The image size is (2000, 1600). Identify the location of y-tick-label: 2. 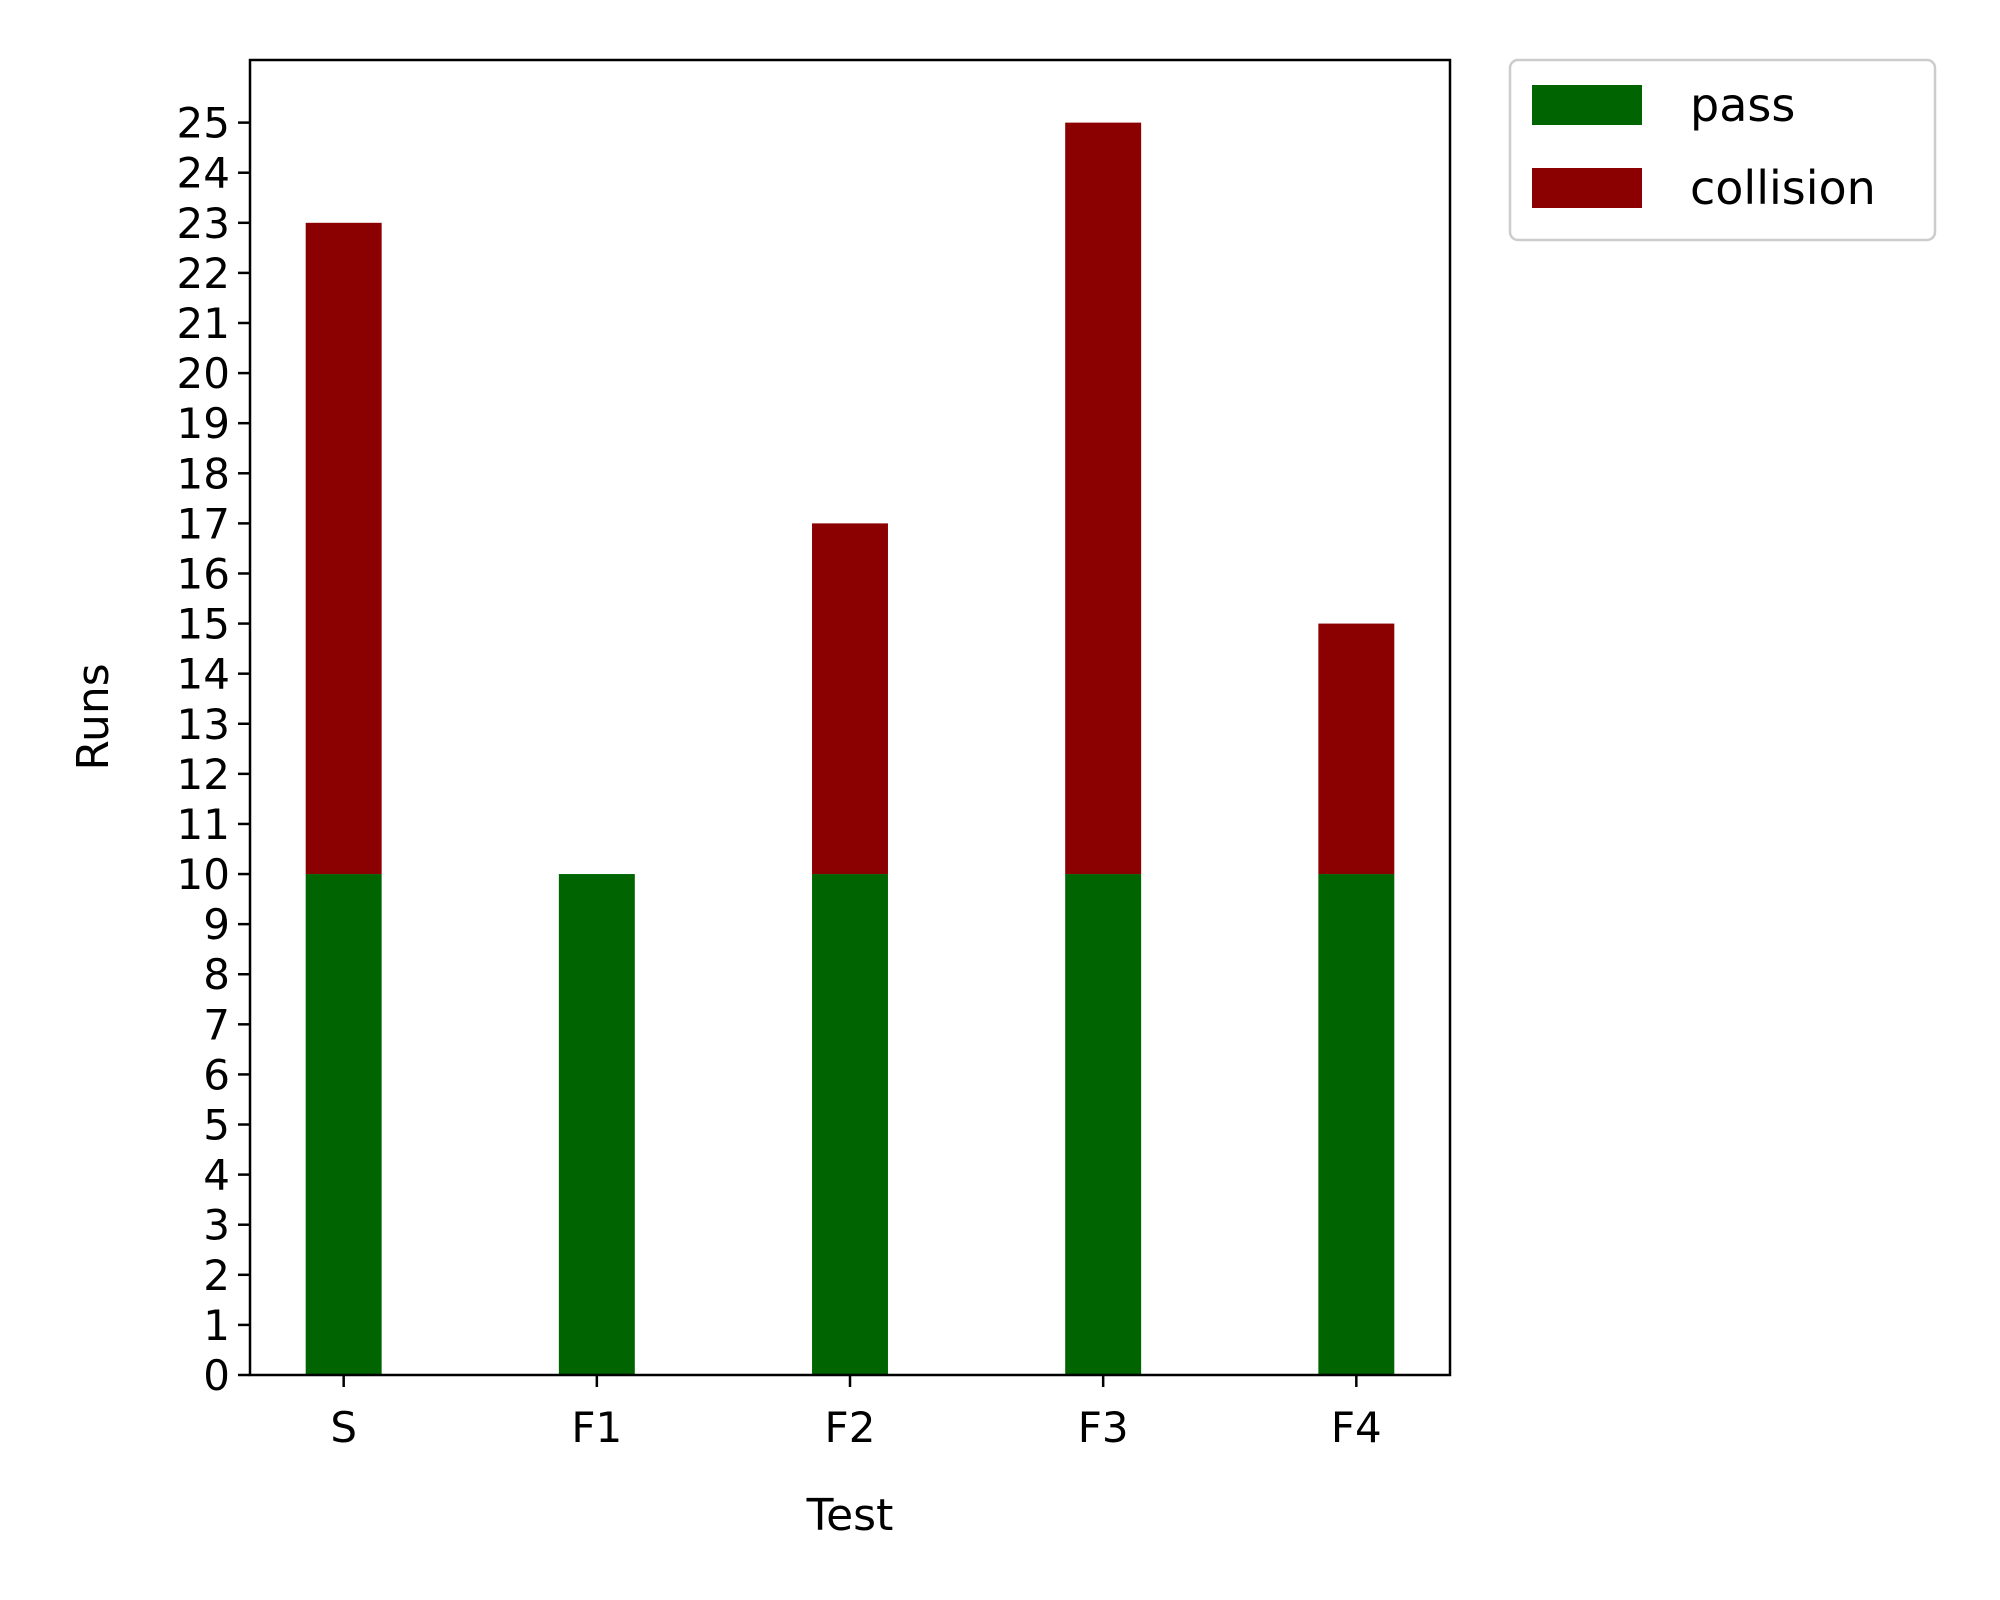
(216, 1275).